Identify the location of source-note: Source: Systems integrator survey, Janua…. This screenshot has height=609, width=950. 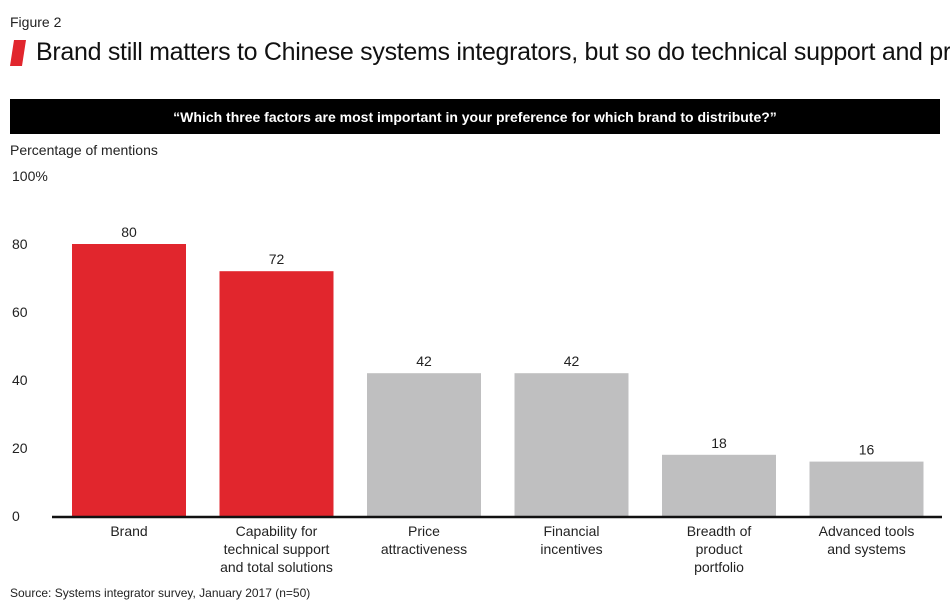
(160, 593).